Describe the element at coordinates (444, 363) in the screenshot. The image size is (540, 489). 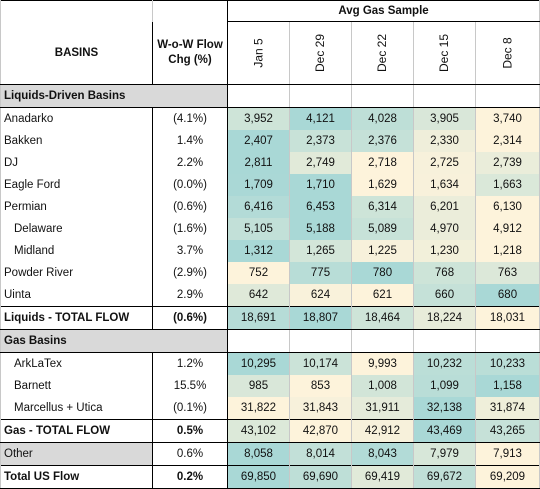
I see `flow-value: 10,232` at that location.